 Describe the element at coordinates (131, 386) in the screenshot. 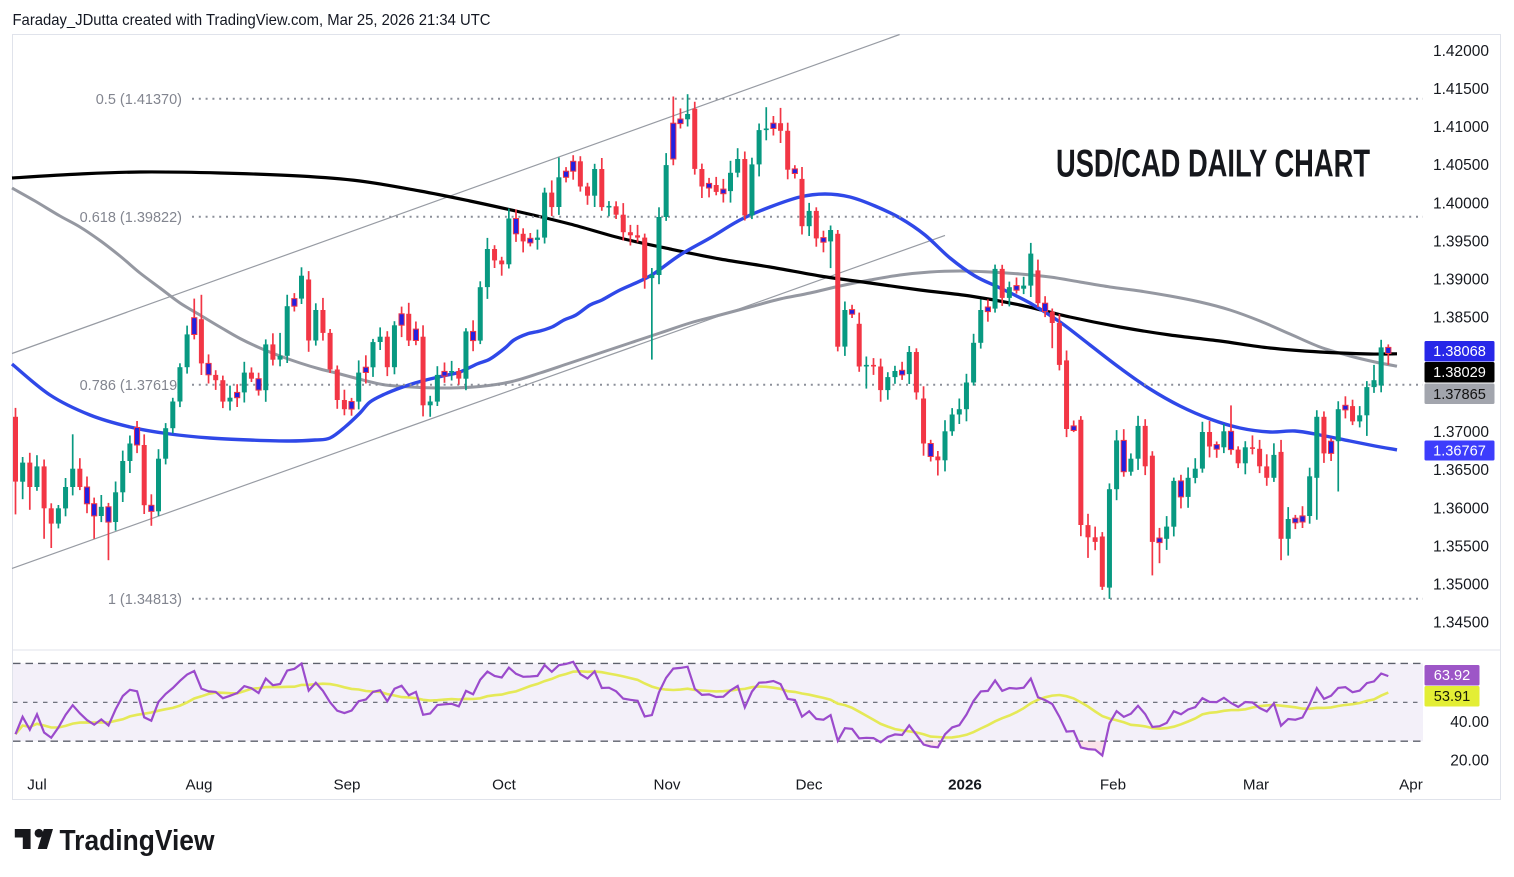

I see `svg-text: 0.786 (1.37619)` at that location.